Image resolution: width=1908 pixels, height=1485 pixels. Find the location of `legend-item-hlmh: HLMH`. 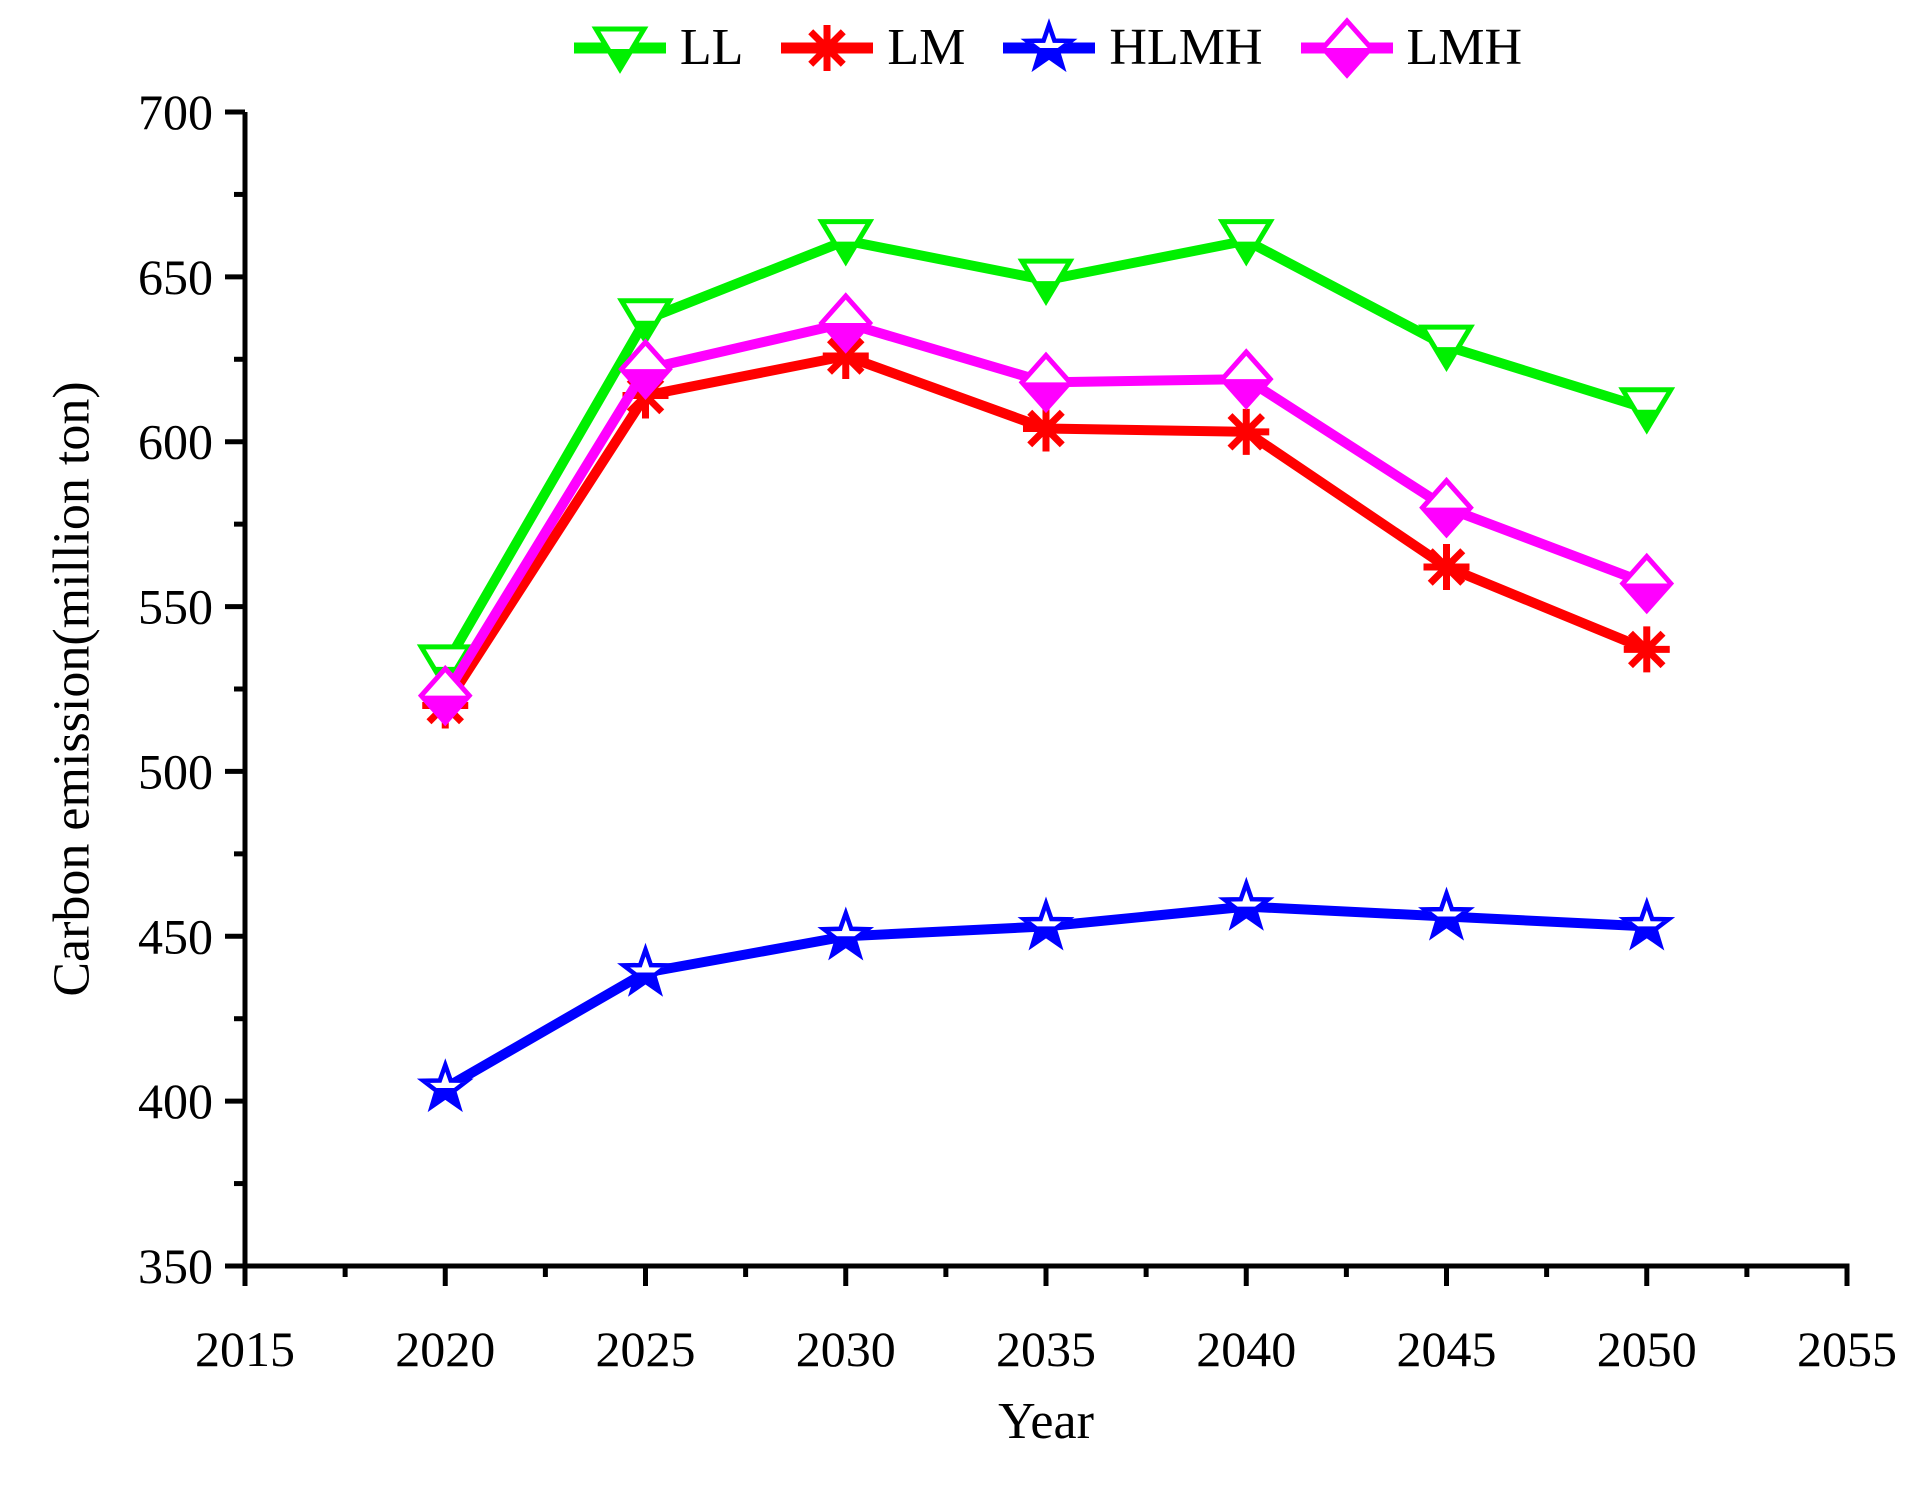

legend-item-hlmh: HLMH is located at coordinates (1131, 48).